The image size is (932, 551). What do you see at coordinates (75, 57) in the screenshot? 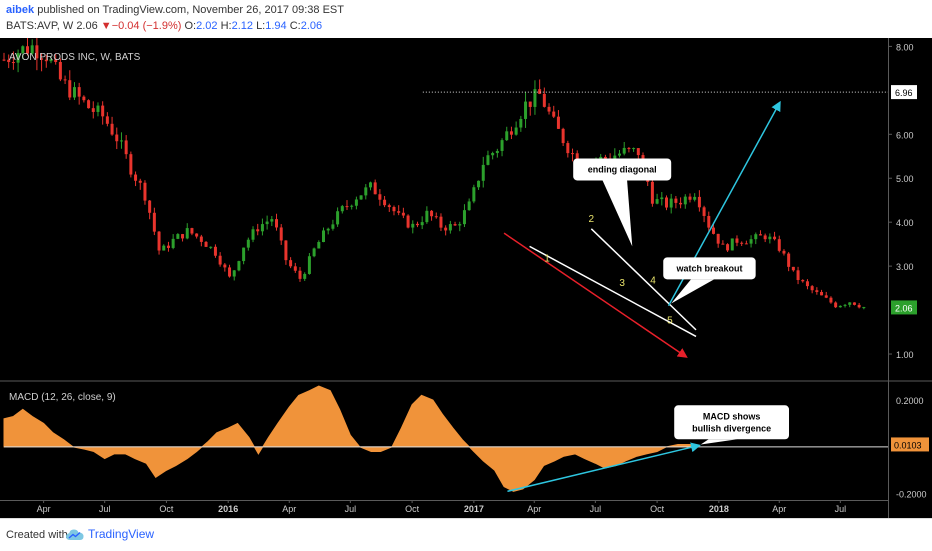
I see `price-pane-title: AVON PRODS INC, W, BATS` at bounding box center [75, 57].